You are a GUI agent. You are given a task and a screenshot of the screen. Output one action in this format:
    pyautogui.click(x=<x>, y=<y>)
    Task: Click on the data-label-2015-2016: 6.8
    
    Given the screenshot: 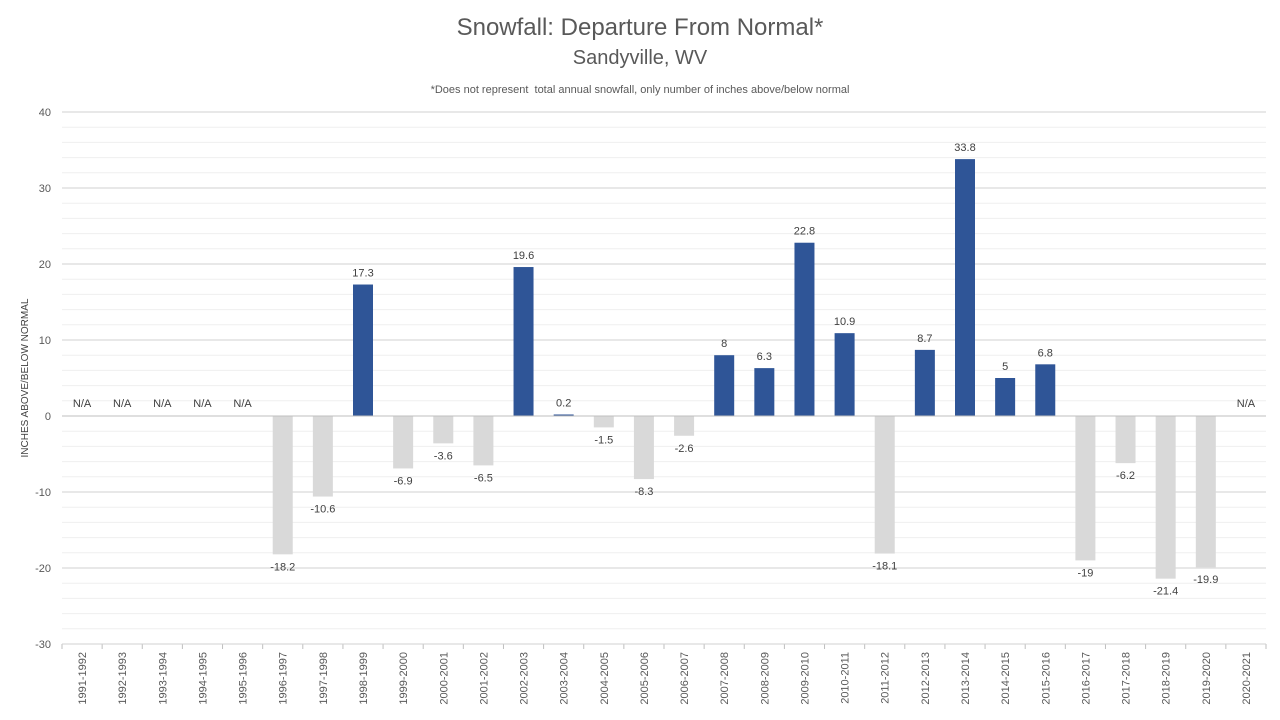 What is the action you would take?
    pyautogui.click(x=1045, y=353)
    